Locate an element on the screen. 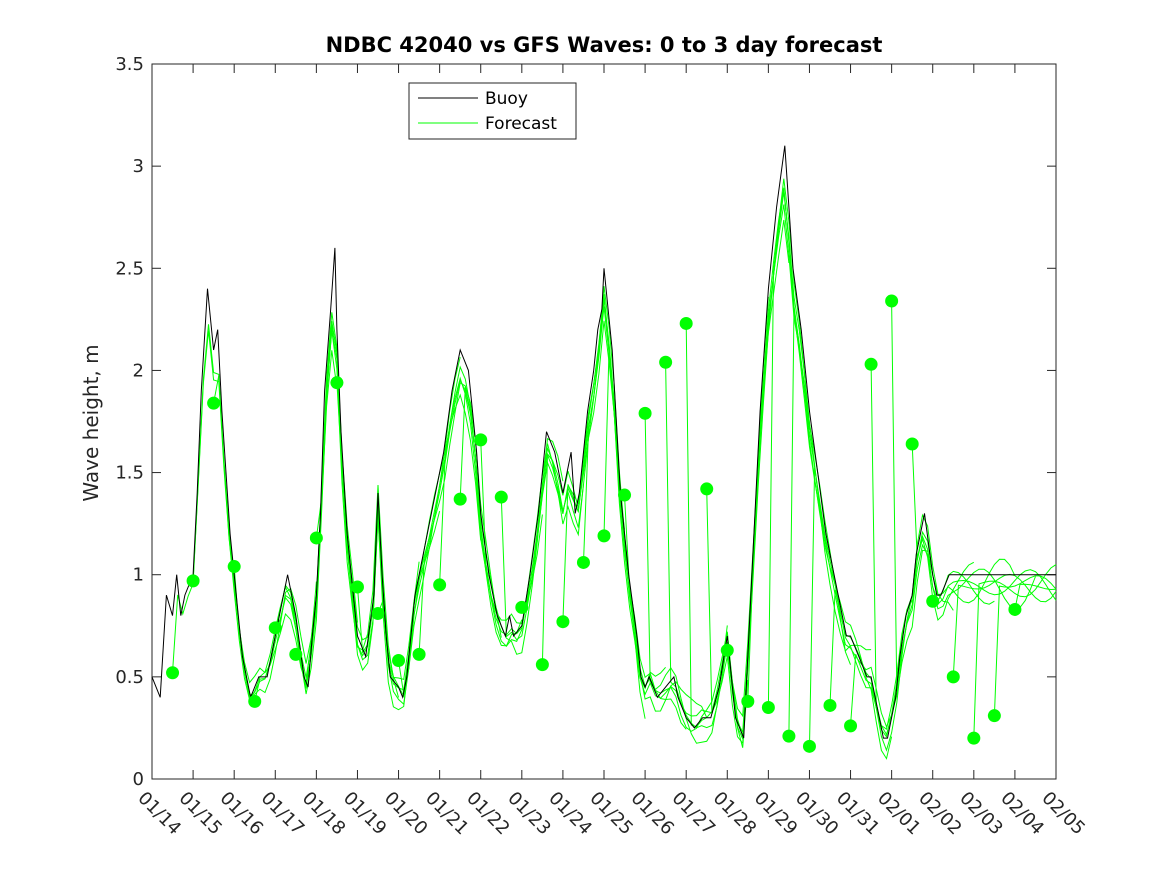  y-tick-label: 3 is located at coordinates (138, 166).